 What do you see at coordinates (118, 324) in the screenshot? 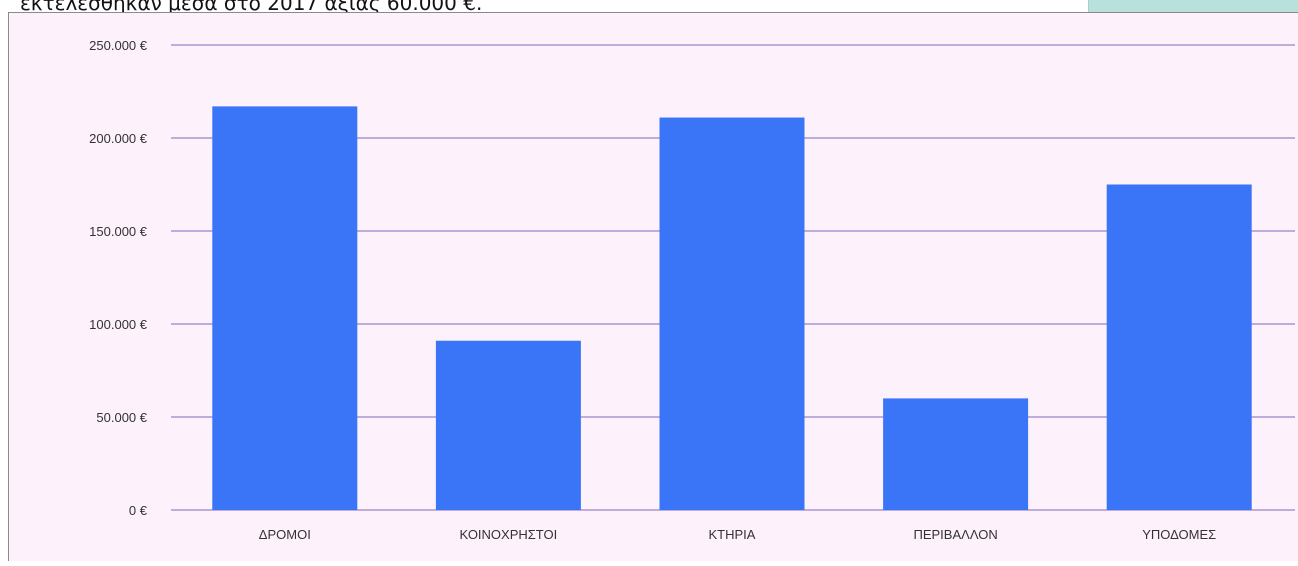
I see `y-tick-label: 100.000 €` at bounding box center [118, 324].